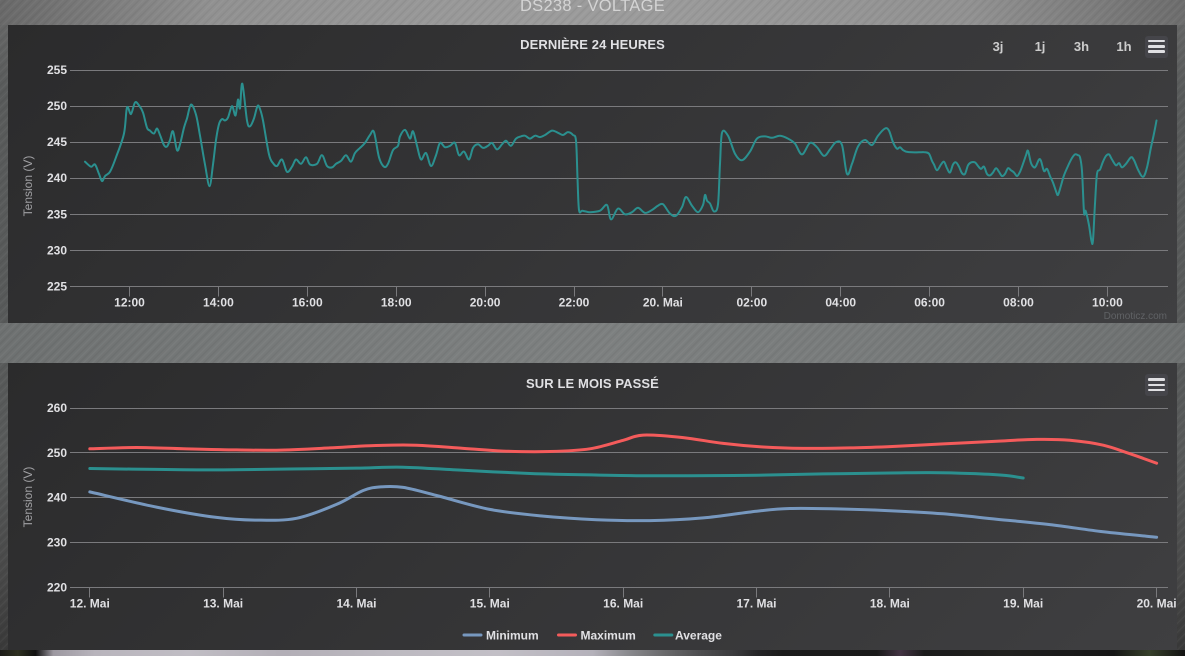 This screenshot has height=656, width=1185. I want to click on svg-text: 12:00, so click(129, 303).